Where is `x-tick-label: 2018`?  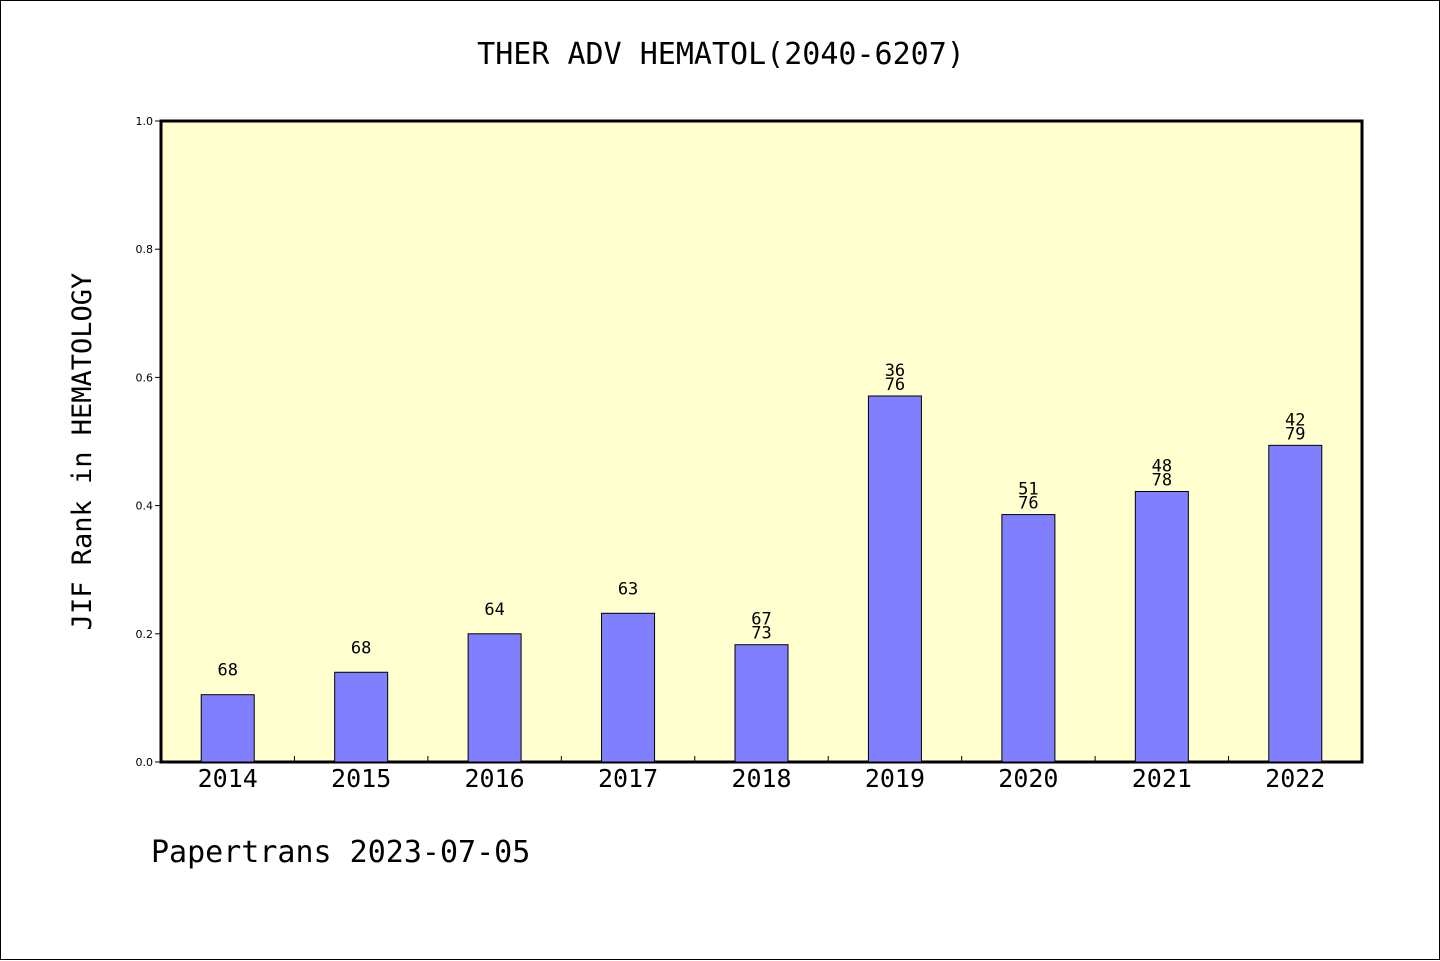
x-tick-label: 2018 is located at coordinates (761, 778).